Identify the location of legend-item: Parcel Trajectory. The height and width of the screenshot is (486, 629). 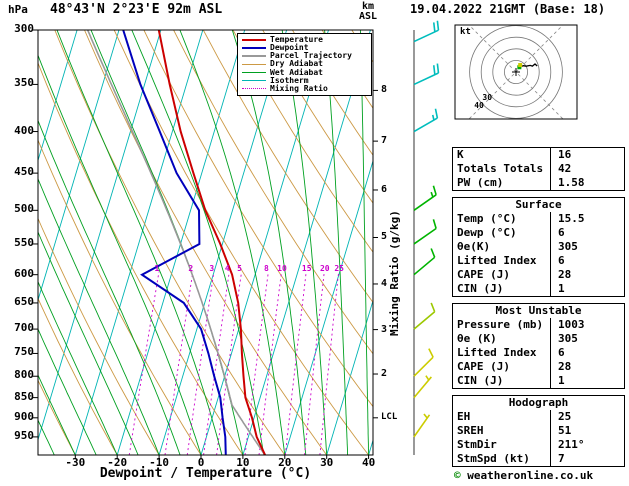
(304, 56).